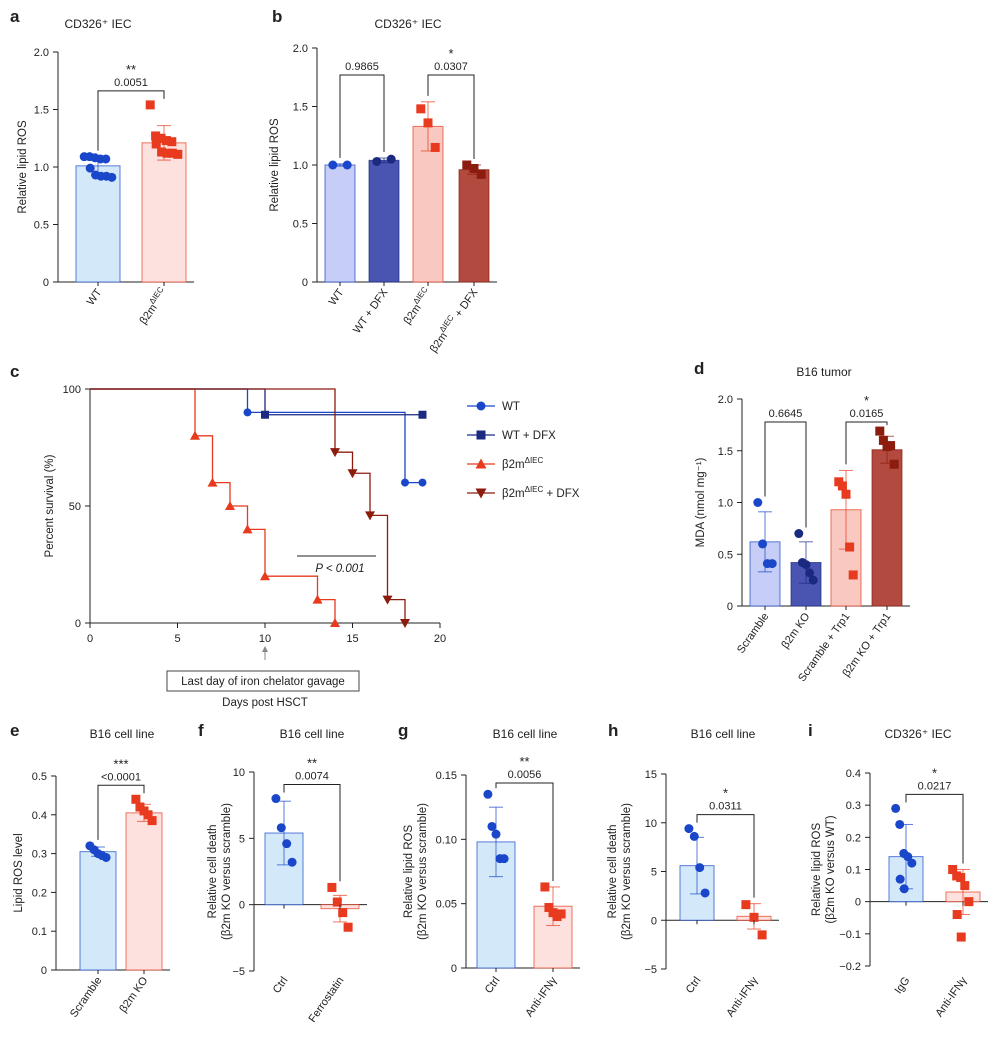 The image size is (1000, 1038). I want to click on p-value-label: 0.0307, so click(451, 67).